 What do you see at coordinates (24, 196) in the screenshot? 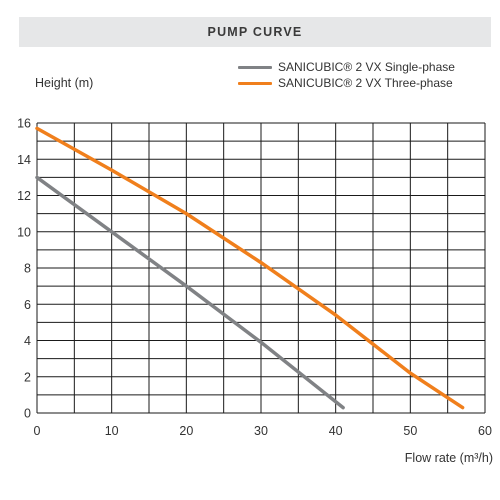
I see `y-tick-label: 12` at bounding box center [24, 196].